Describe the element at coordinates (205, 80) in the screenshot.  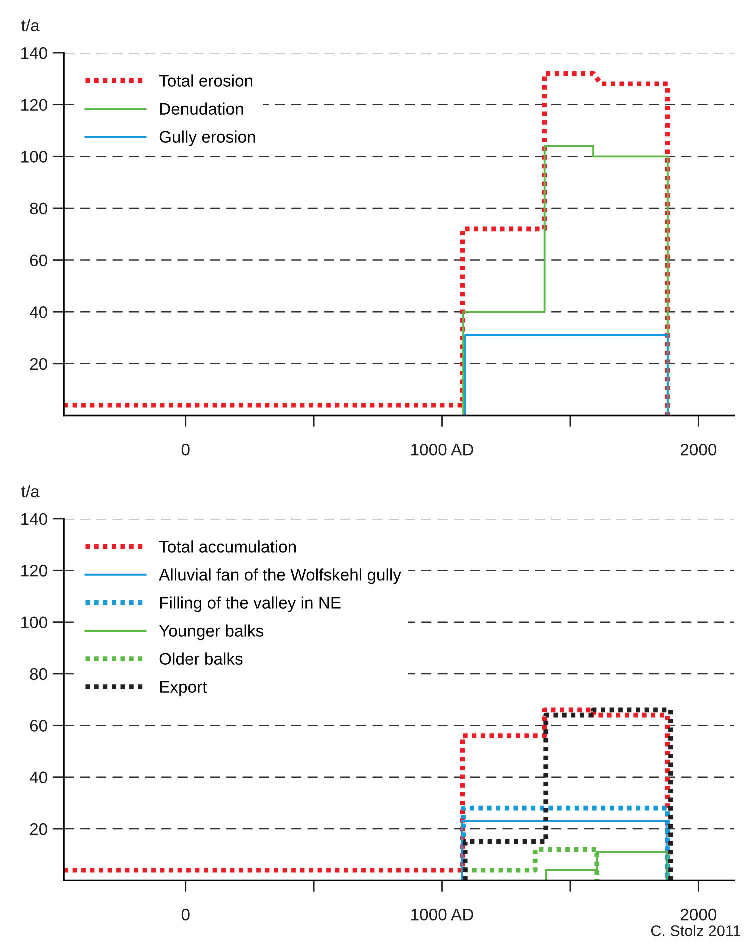
I see `legend-label: Total erosion` at that location.